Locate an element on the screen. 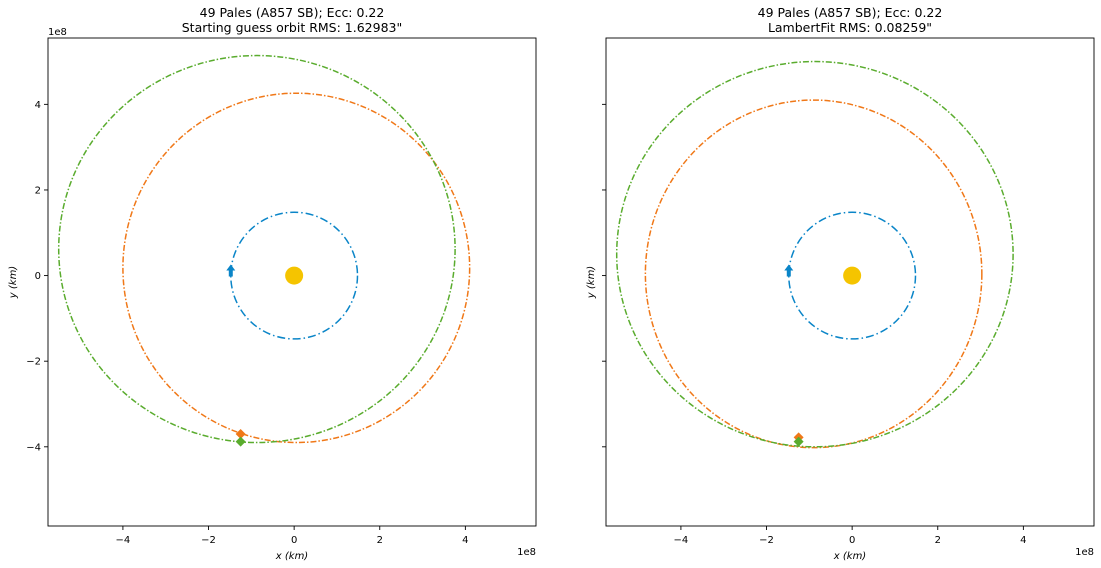 This screenshot has height=568, width=1101. left-y-tick-label: −2 is located at coordinates (33, 362).